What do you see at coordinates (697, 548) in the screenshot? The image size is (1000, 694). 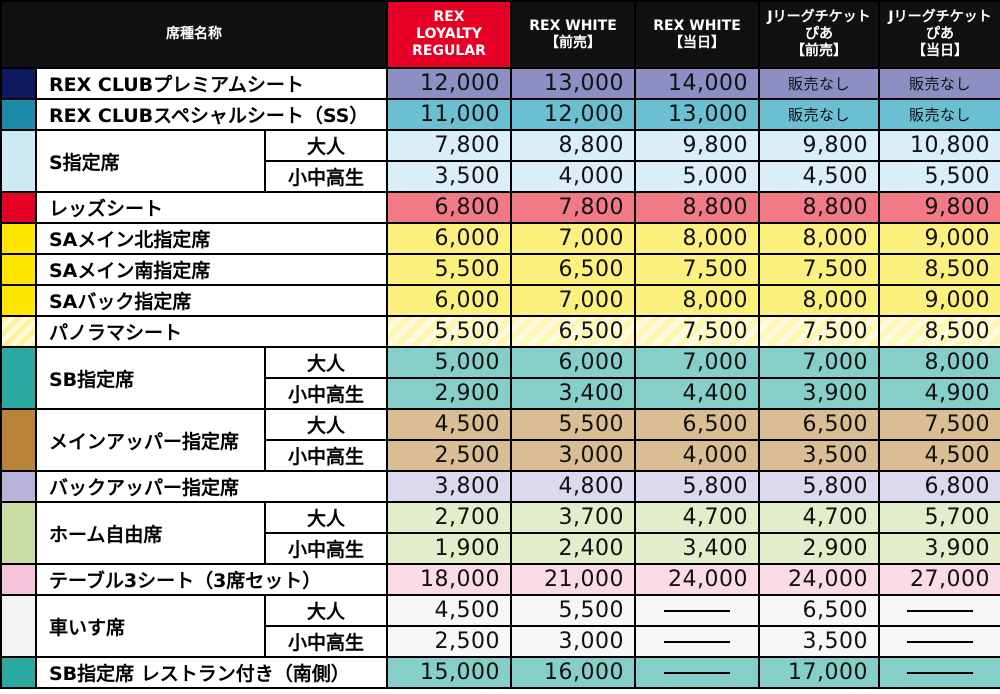 I see `price-cell: 3,400` at bounding box center [697, 548].